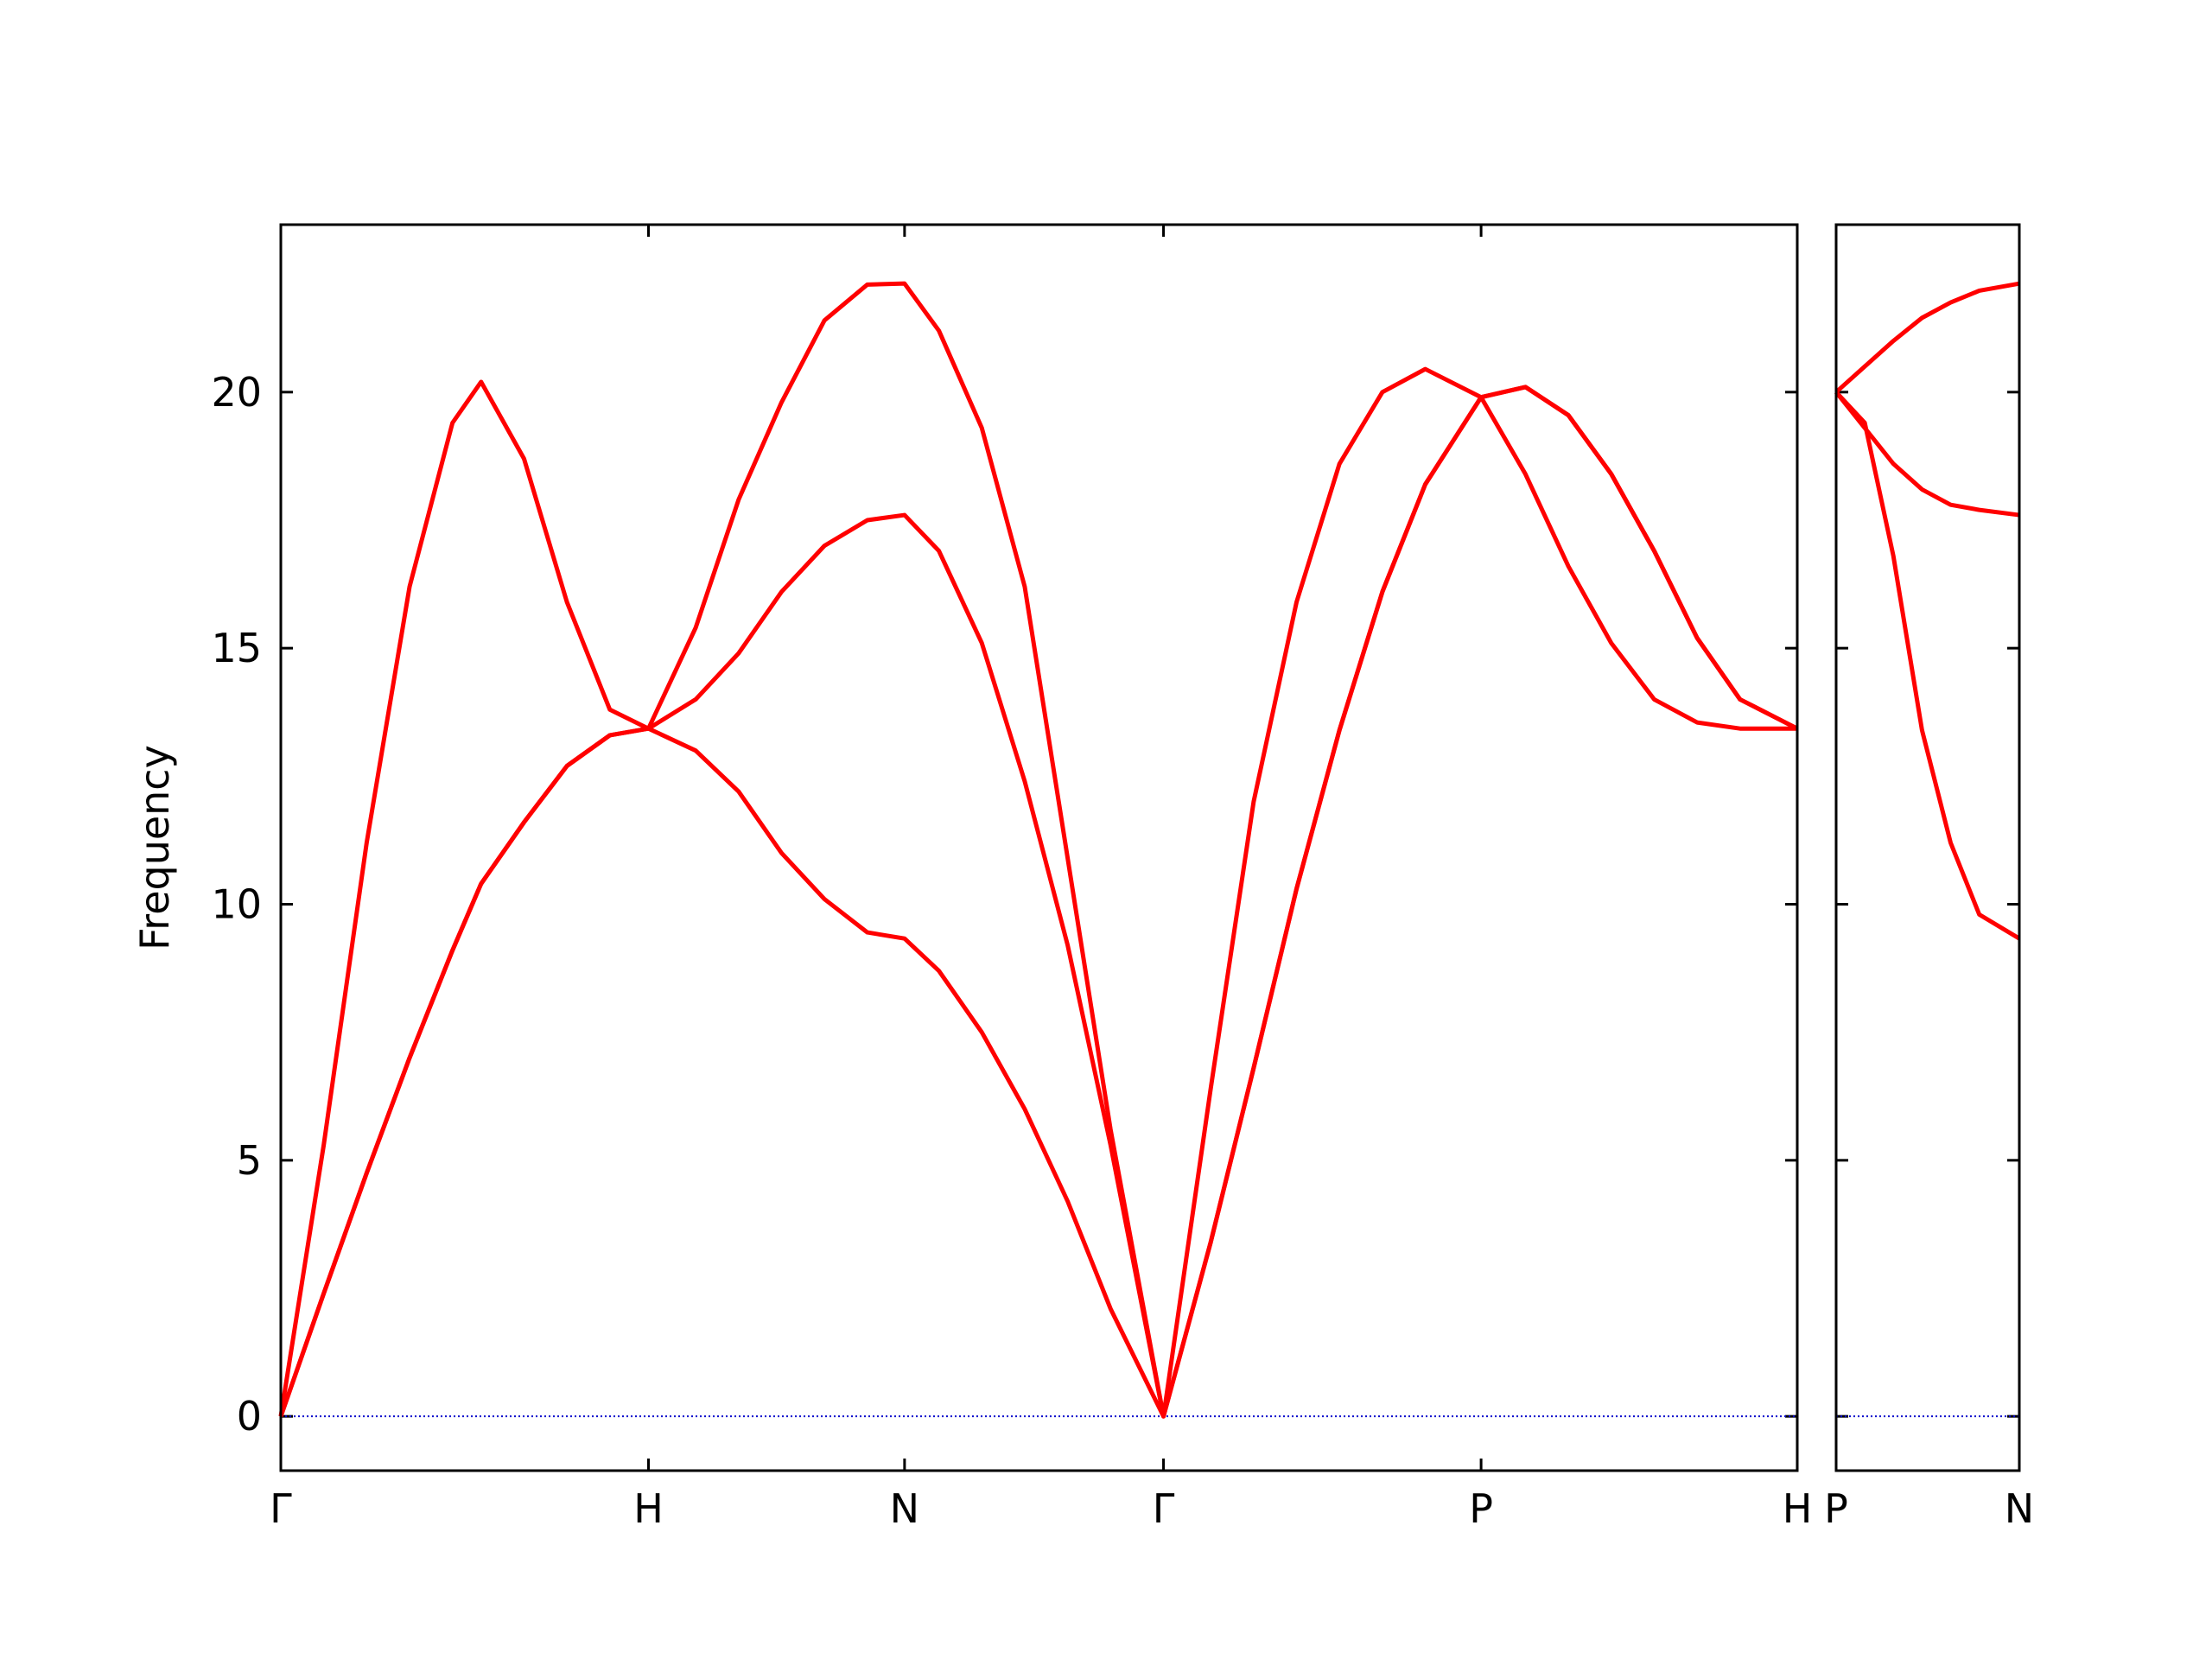 The width and height of the screenshot is (2212, 1659). What do you see at coordinates (249, 1160) in the screenshot?
I see `y-tick-label: 5` at bounding box center [249, 1160].